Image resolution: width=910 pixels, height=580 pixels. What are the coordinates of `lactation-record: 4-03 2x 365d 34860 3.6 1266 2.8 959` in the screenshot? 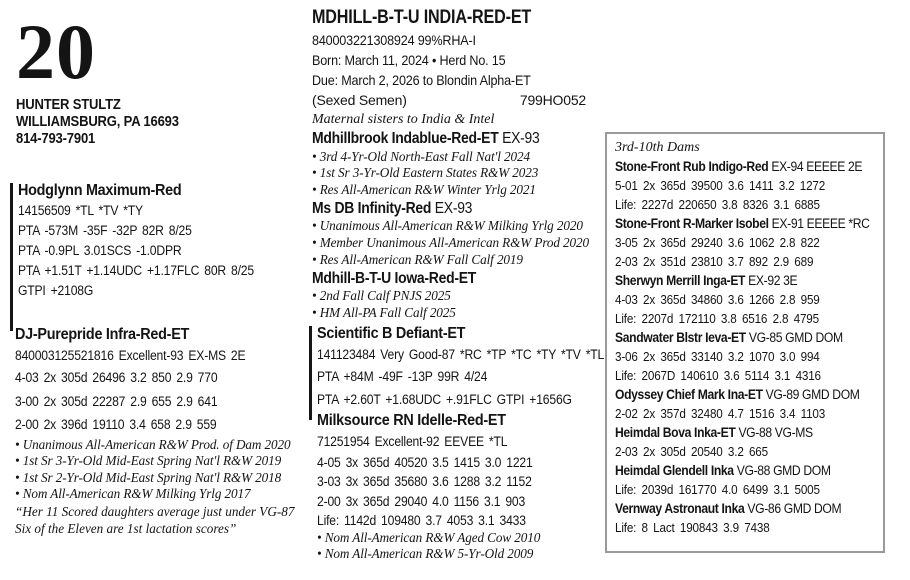 It's located at (717, 299).